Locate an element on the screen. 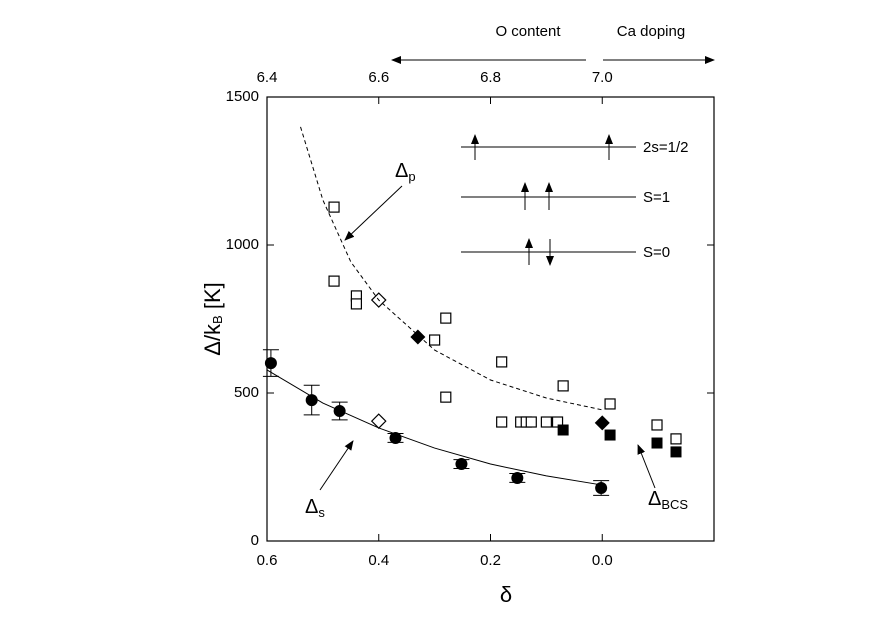  annotation: Ca doping is located at coordinates (651, 31).